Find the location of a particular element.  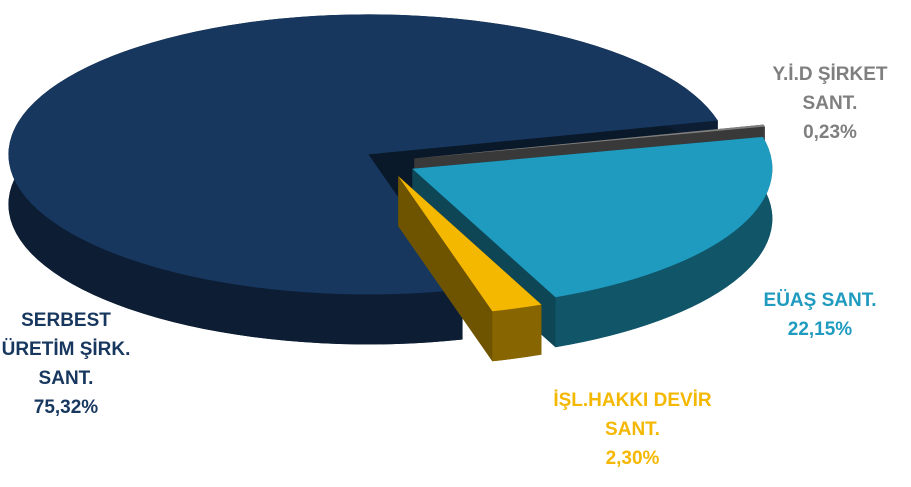

category-label: EÜAŞ SANT. is located at coordinates (820, 300).